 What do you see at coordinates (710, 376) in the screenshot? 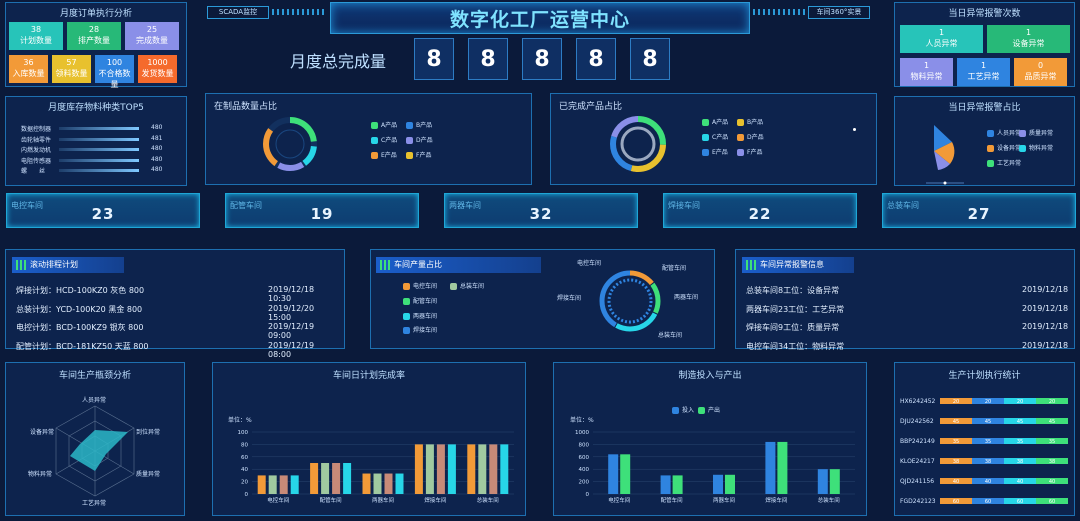
I see `panel-title: 制造投入与产出` at bounding box center [710, 376].